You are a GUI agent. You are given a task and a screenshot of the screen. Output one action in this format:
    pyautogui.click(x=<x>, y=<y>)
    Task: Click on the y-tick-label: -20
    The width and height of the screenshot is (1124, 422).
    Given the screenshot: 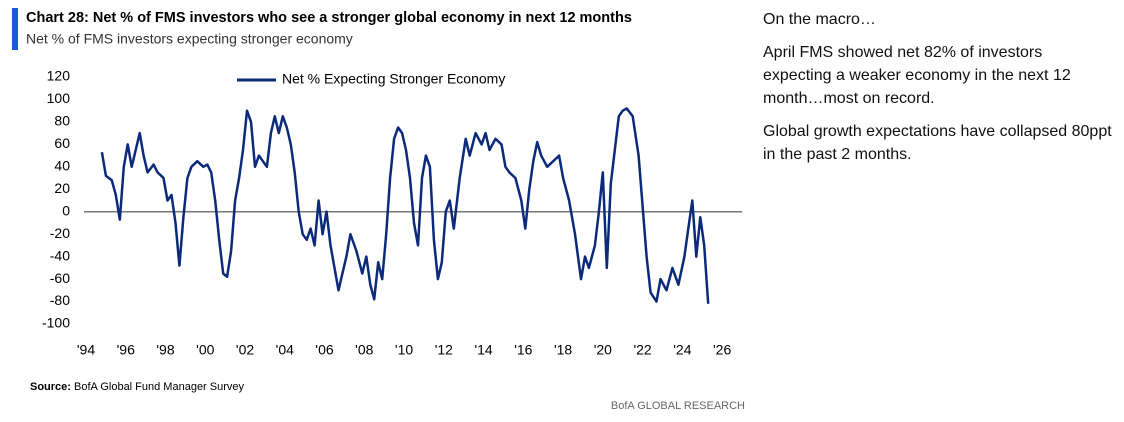 What is the action you would take?
    pyautogui.click(x=60, y=233)
    